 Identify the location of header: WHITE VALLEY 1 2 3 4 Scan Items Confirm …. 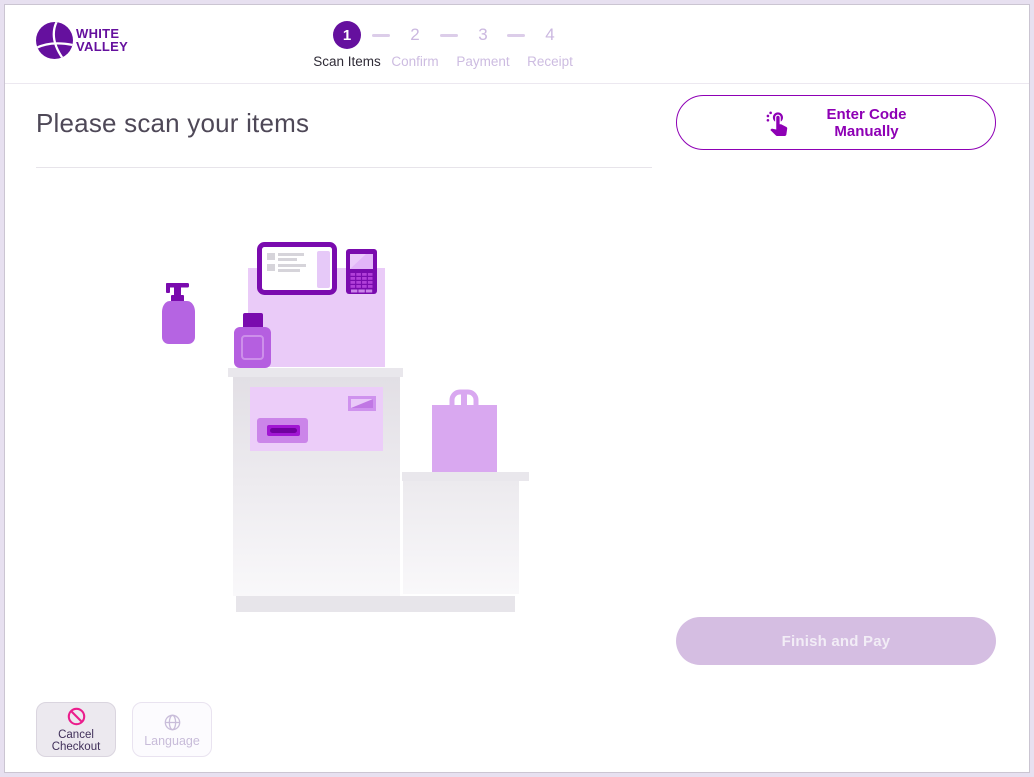
(517, 44).